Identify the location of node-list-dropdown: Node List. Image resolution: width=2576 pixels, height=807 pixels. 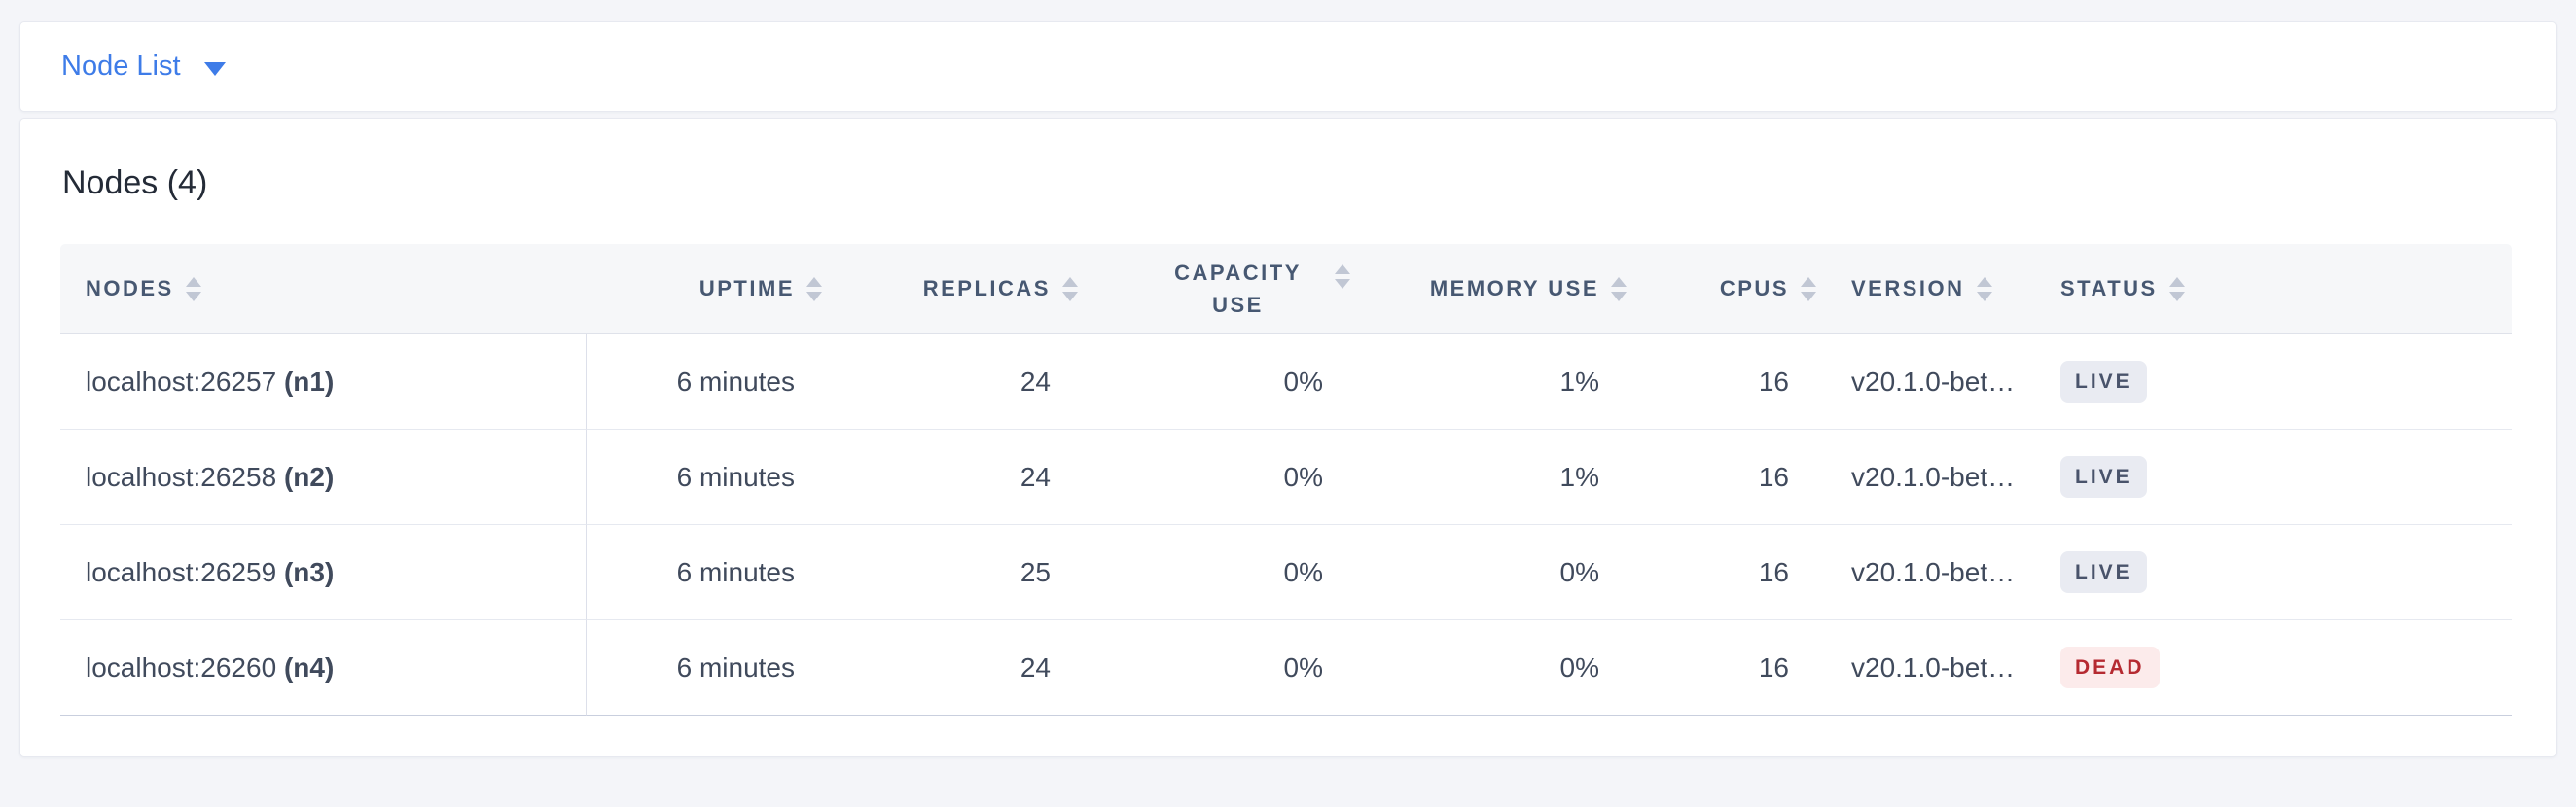
(143, 67).